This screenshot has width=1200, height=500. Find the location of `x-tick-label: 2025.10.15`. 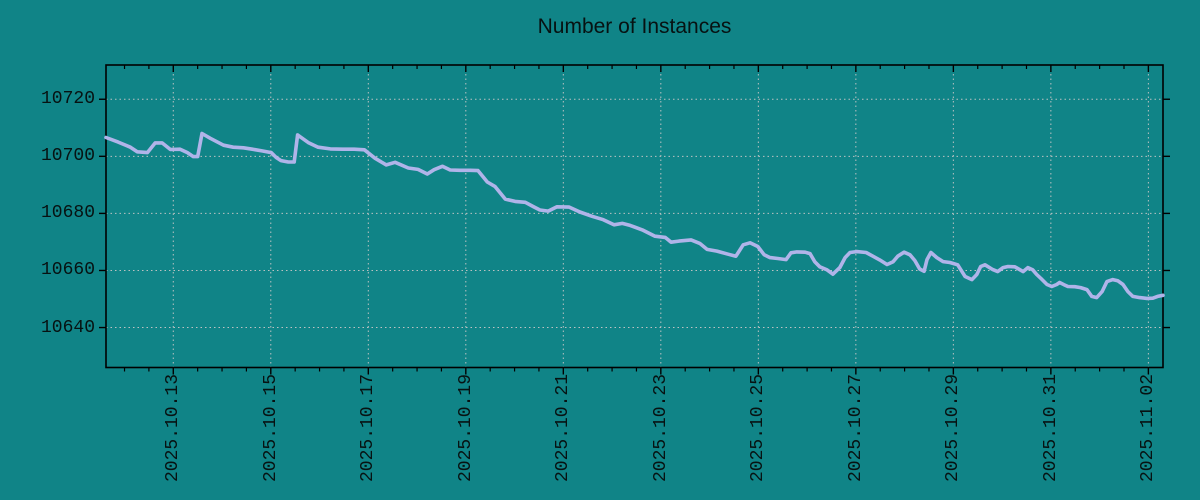

x-tick-label: 2025.10.15 is located at coordinates (270, 427).